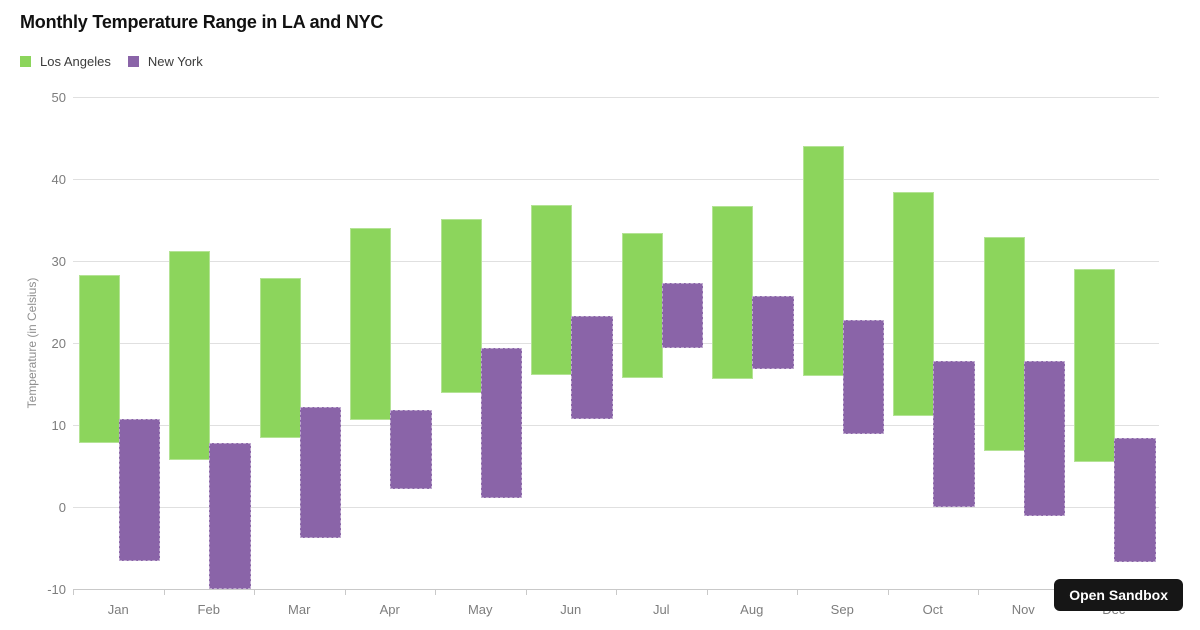 The width and height of the screenshot is (1200, 630). I want to click on x-tick-label-oct: Oct, so click(932, 609).